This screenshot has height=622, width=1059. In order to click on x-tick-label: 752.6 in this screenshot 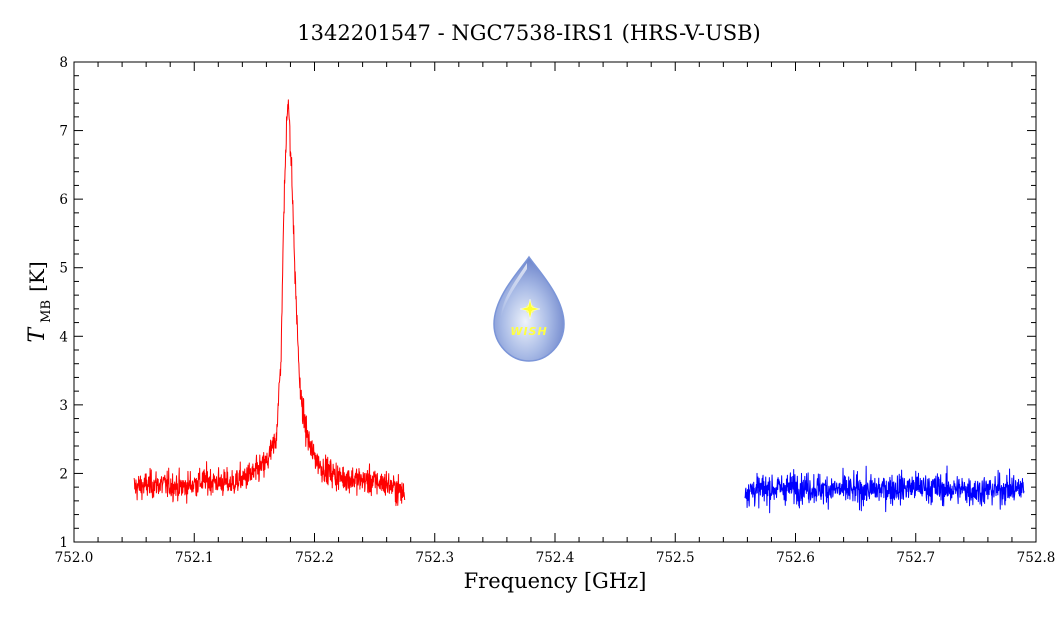, I will do `click(795, 558)`.